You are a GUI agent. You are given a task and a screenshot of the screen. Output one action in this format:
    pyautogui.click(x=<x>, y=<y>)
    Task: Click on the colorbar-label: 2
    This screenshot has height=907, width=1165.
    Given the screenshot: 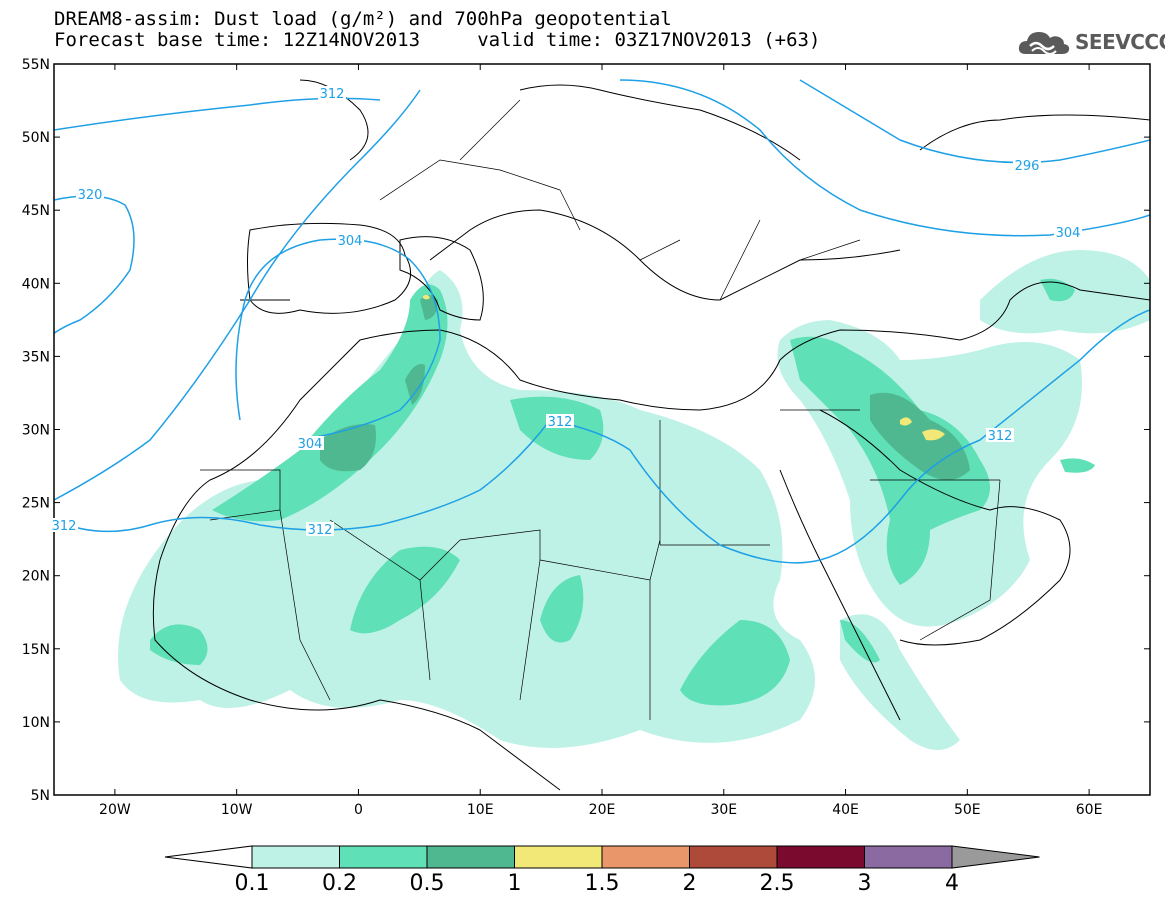 What is the action you would take?
    pyautogui.click(x=690, y=883)
    